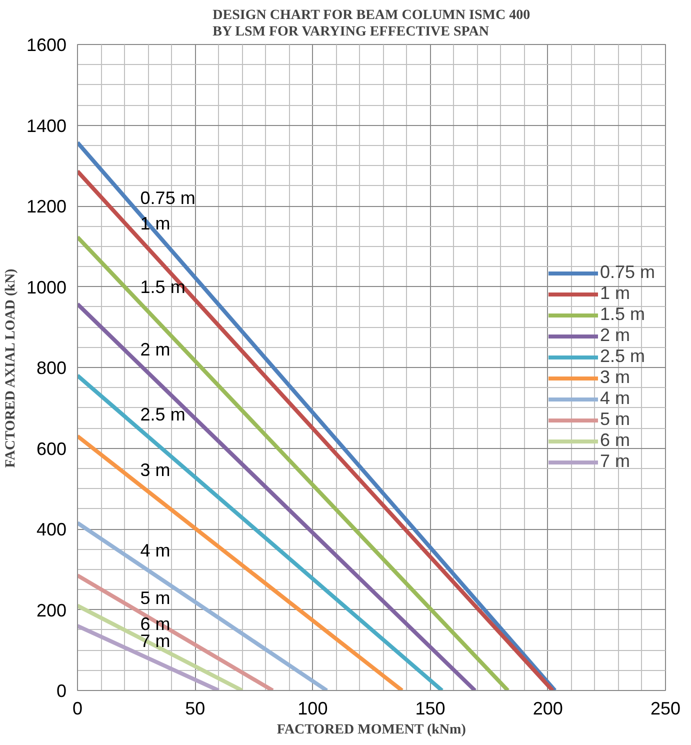  Describe the element at coordinates (430, 708) in the screenshot. I see `x-tick-label: 150` at that location.